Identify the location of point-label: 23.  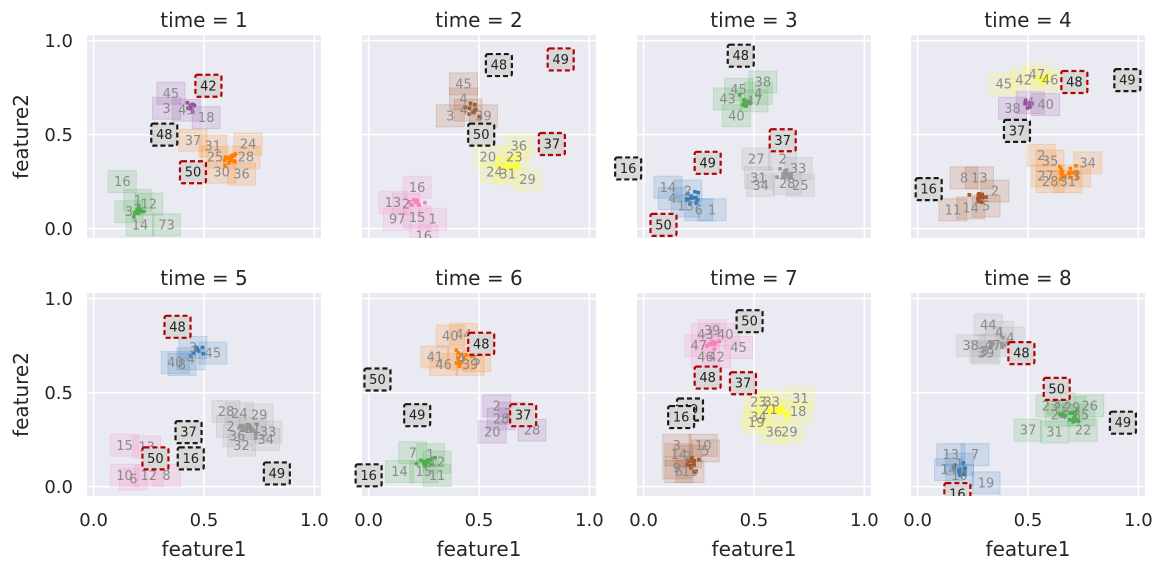
(514, 158).